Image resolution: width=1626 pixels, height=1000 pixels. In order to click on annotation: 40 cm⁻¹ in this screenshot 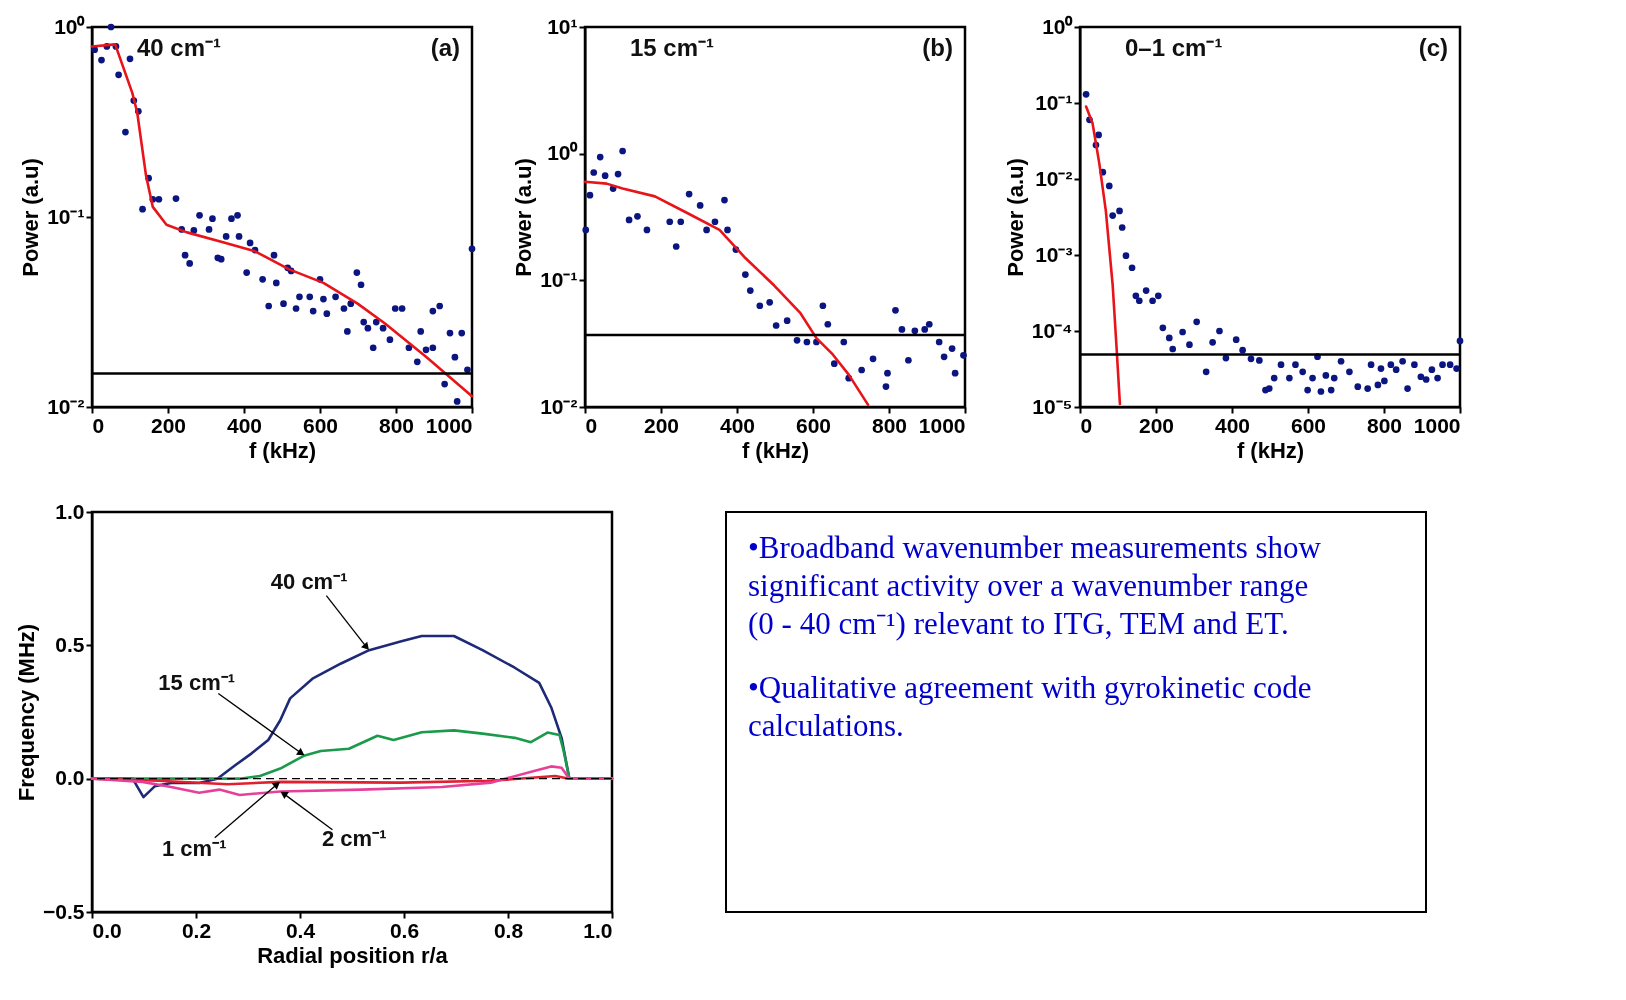, I will do `click(179, 47)`.